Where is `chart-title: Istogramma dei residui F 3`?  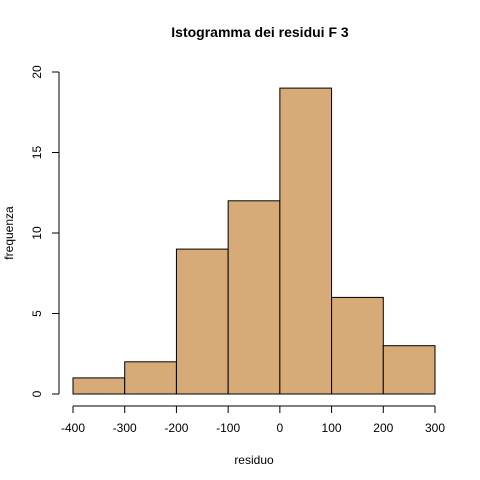 chart-title: Istogramma dei residui F 3 is located at coordinates (260, 32).